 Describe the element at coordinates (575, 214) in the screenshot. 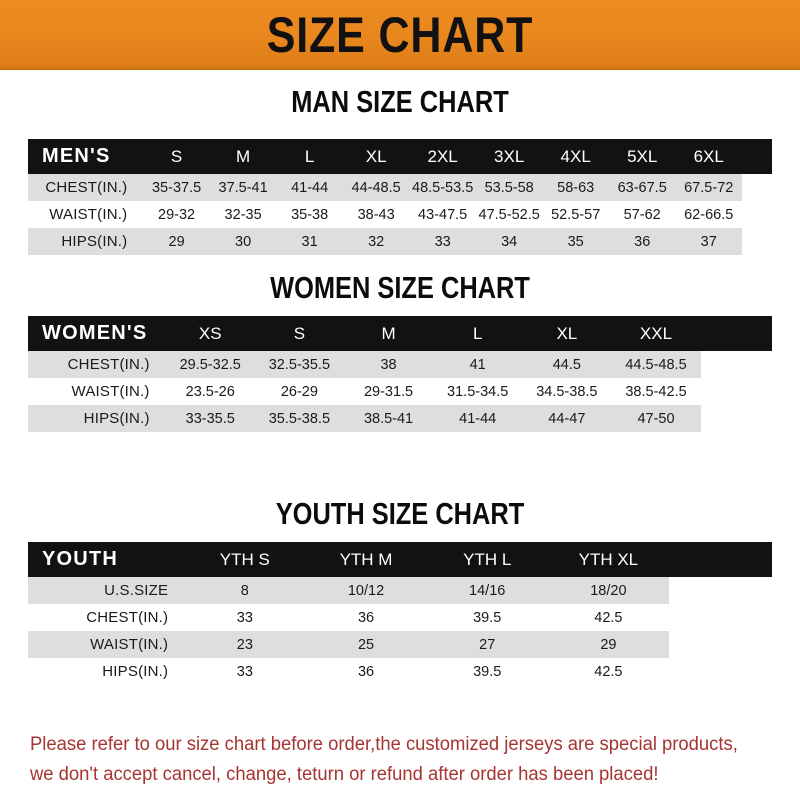

I see `measurement-value: 52.5-57` at that location.